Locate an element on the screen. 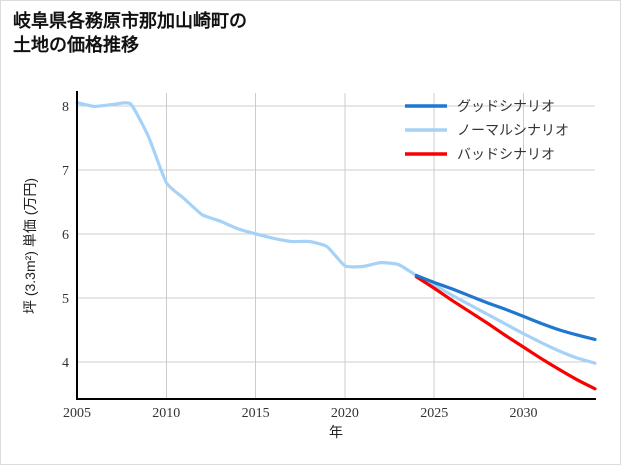 This screenshot has height=465, width=621. x-tick-label: 2010 is located at coordinates (166, 413).